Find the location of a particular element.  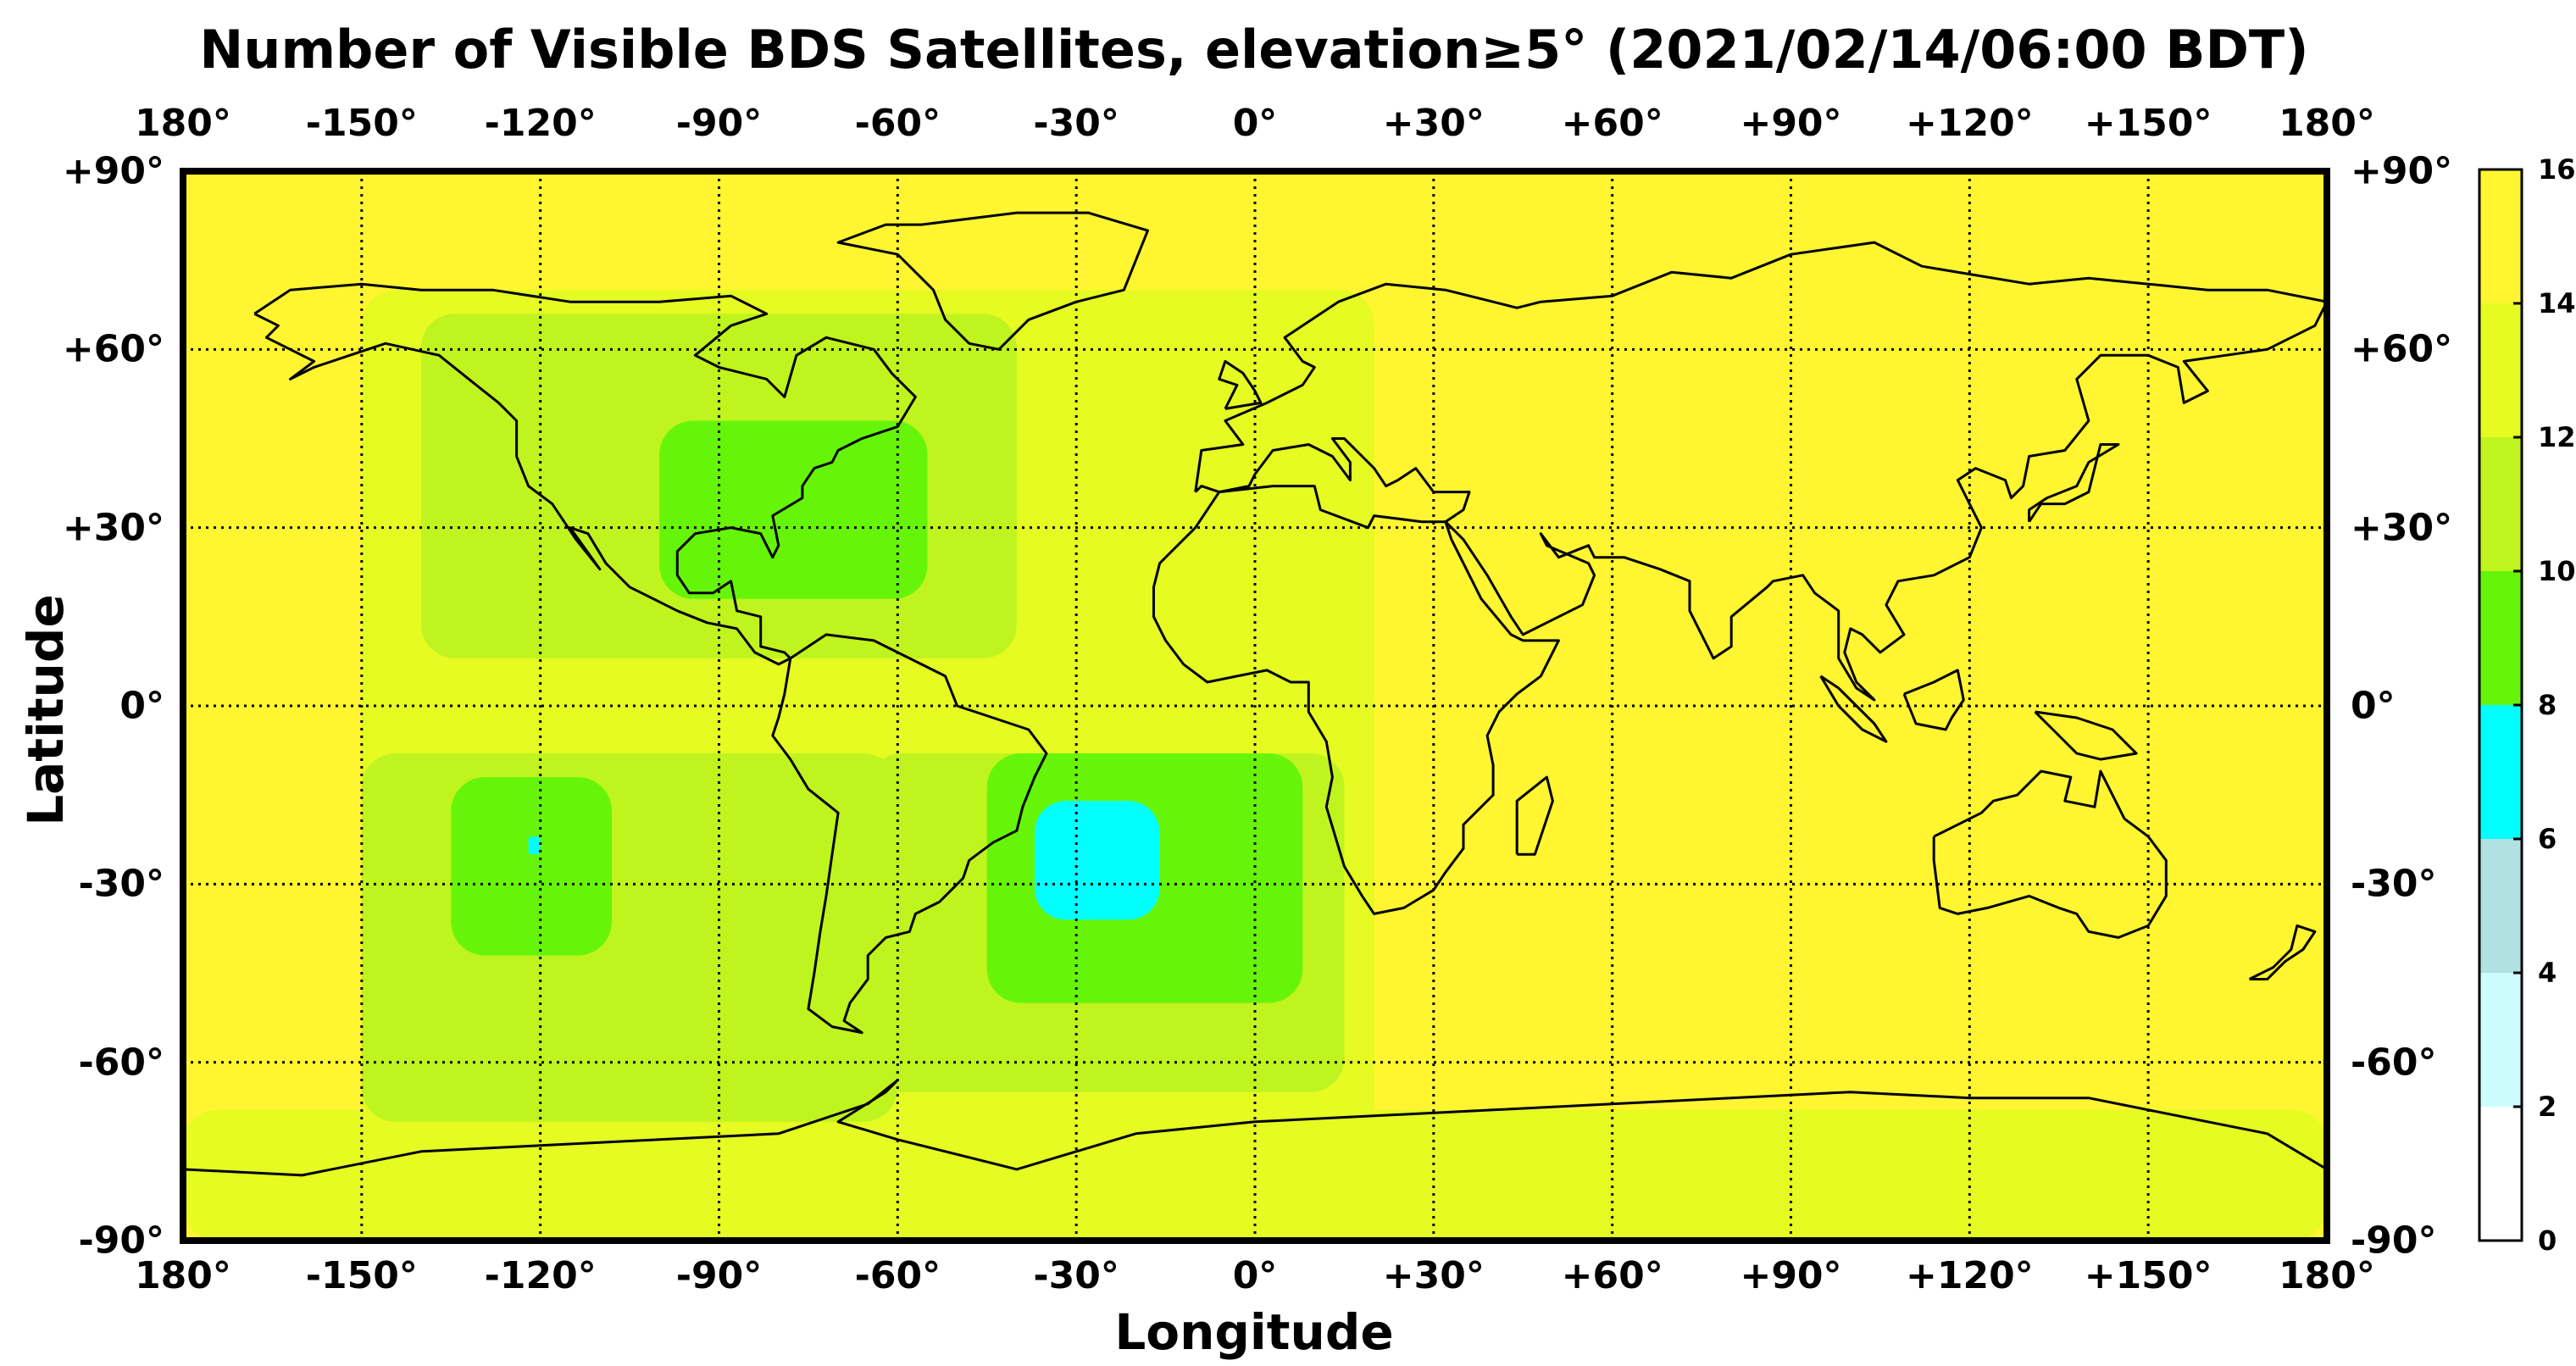

x-tick-label-top: -30° is located at coordinates (1076, 123).